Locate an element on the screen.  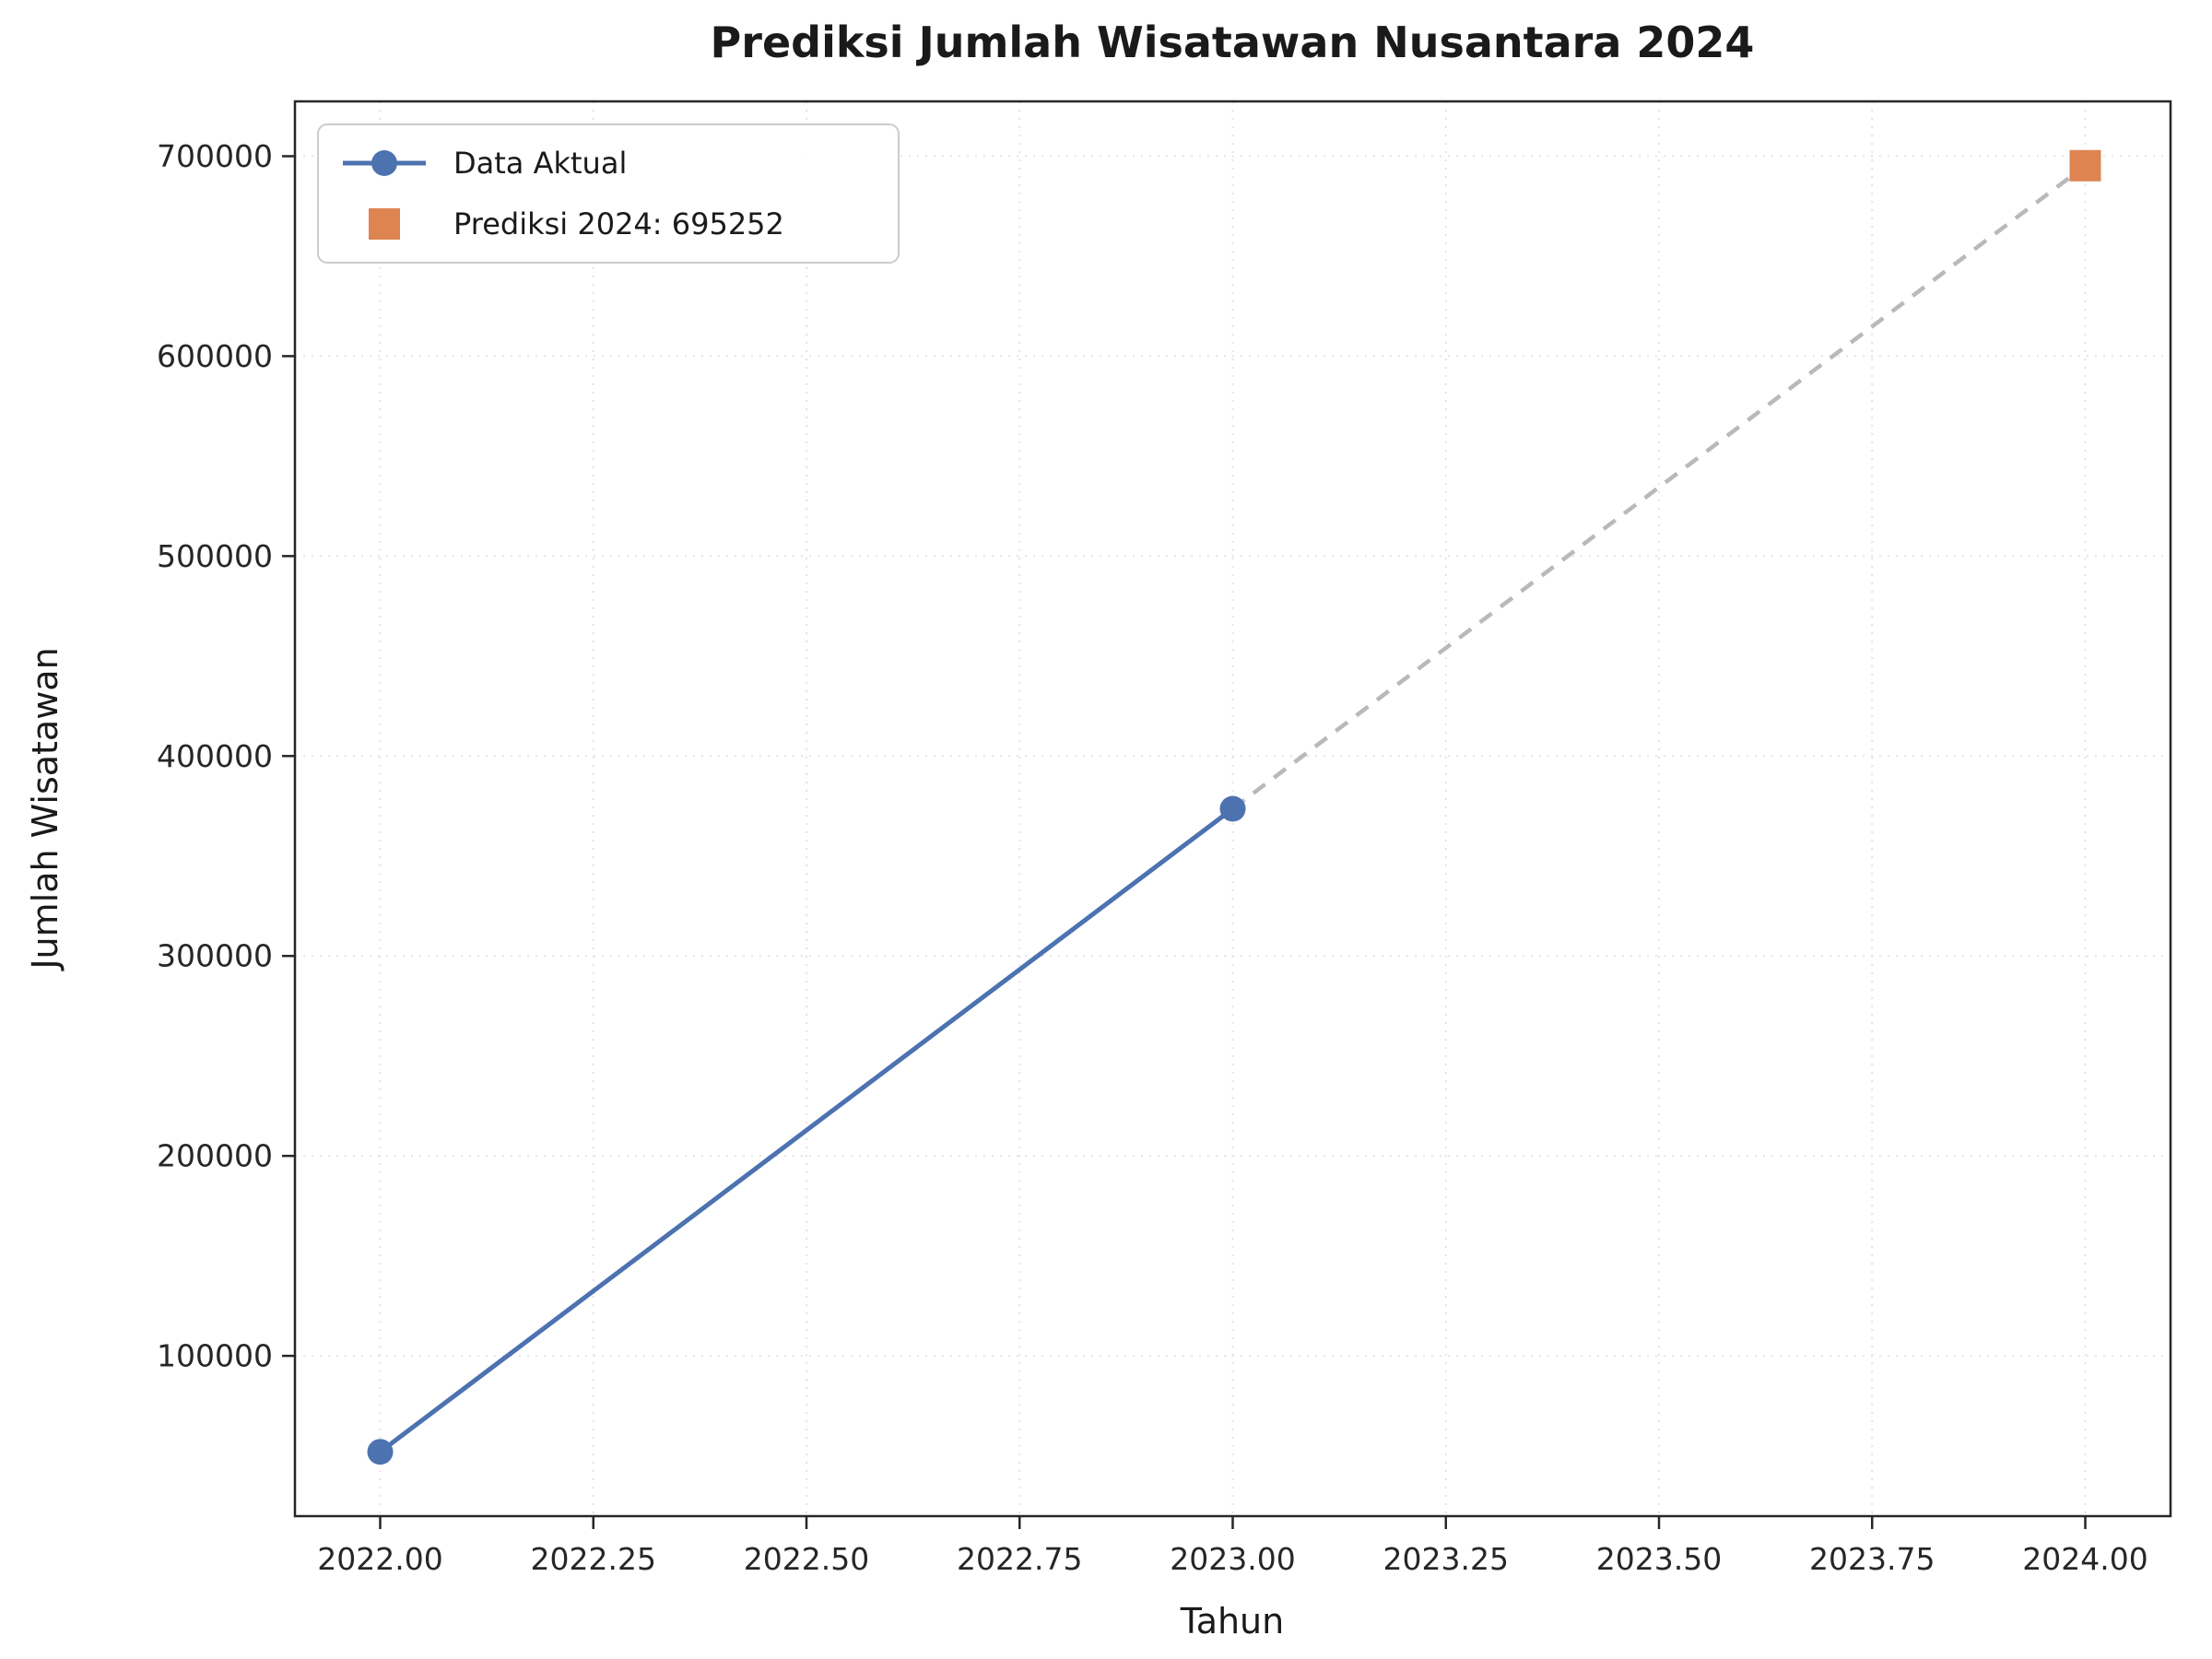
x-tick-label: 2022.75 is located at coordinates (1019, 1559).